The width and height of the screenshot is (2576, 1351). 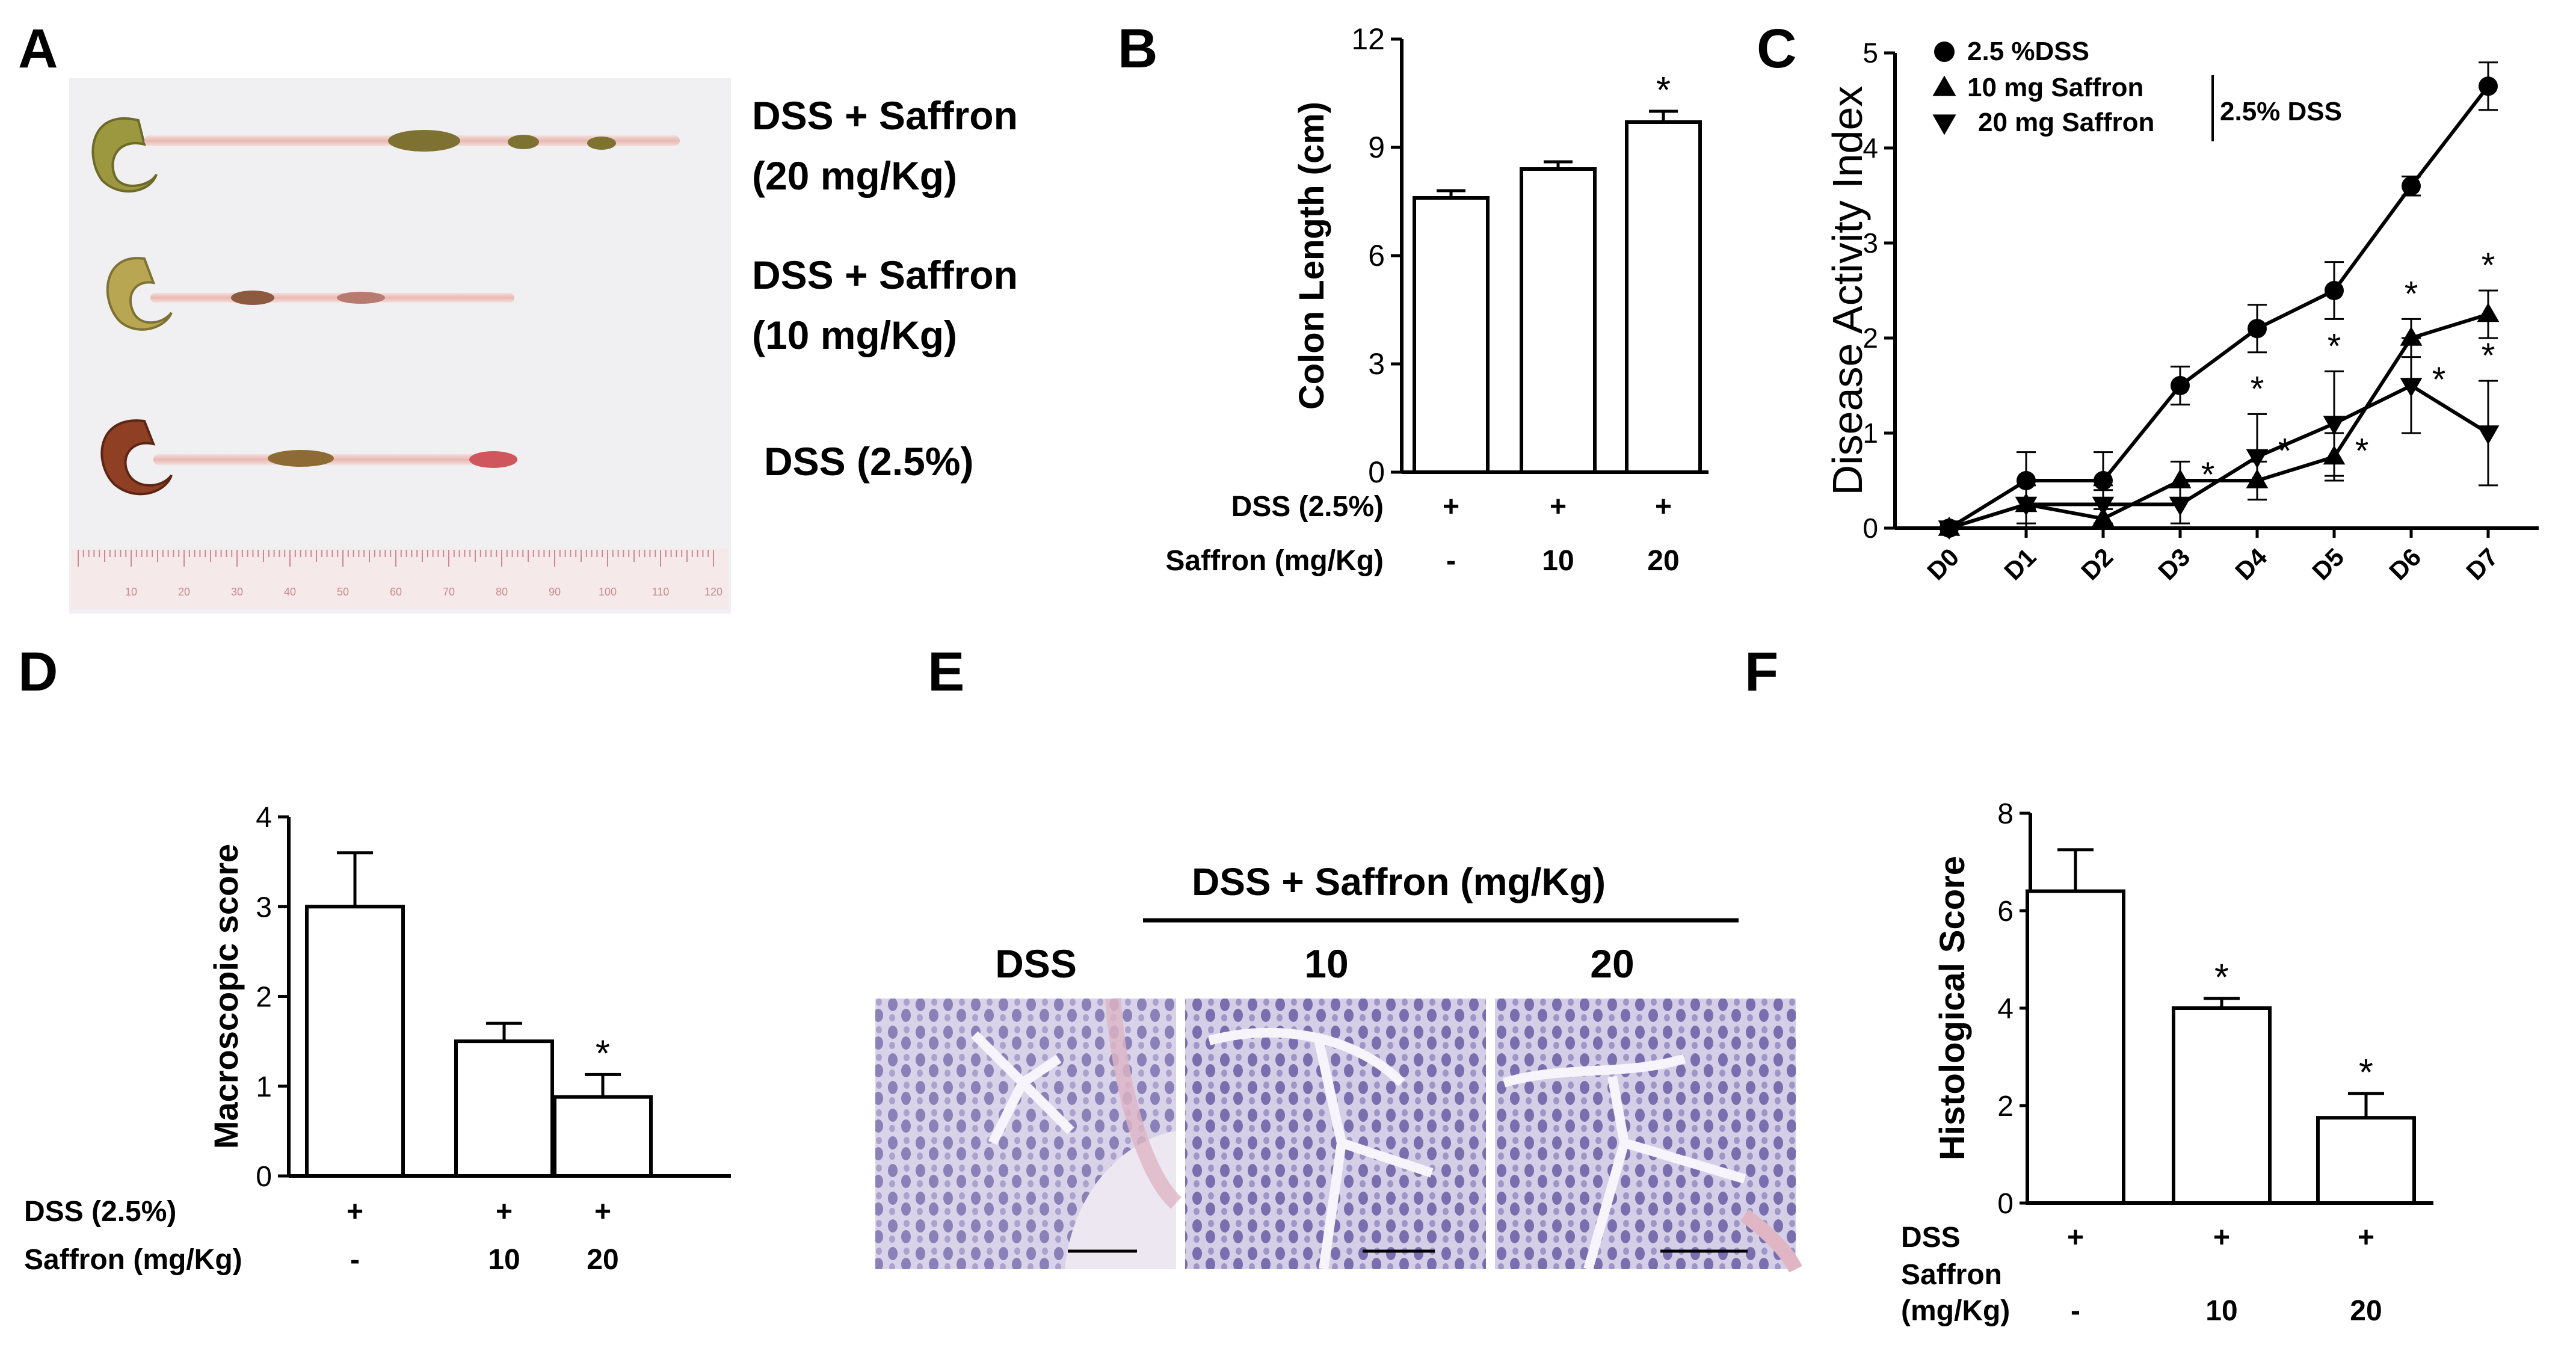 What do you see at coordinates (385, 155) in the screenshot?
I see `colon-specimen-20mg` at bounding box center [385, 155].